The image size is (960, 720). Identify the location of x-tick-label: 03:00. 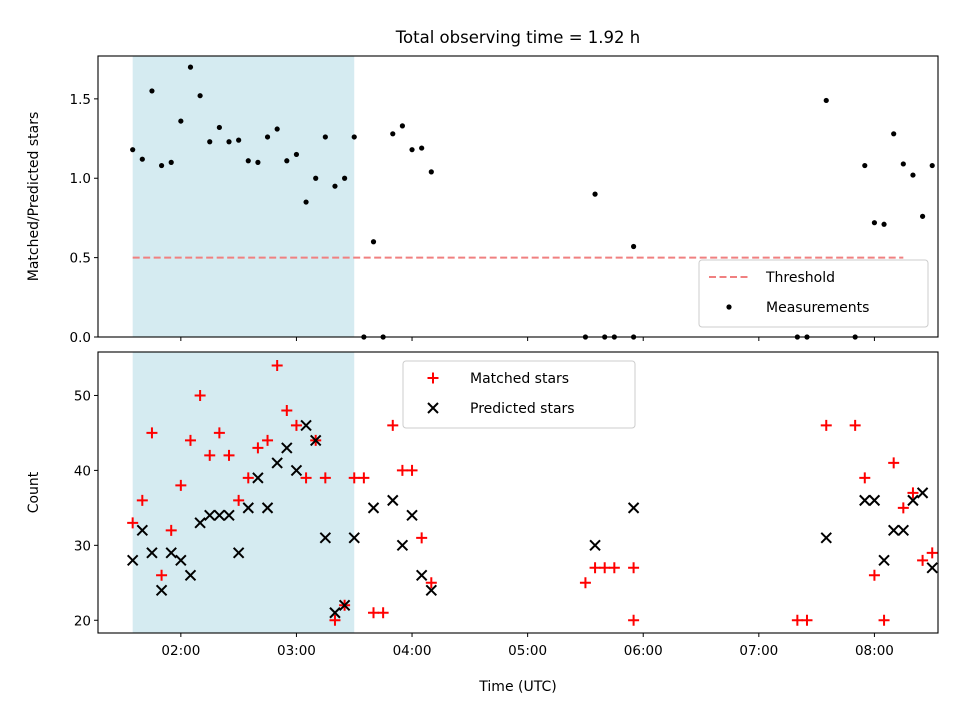
(296, 651).